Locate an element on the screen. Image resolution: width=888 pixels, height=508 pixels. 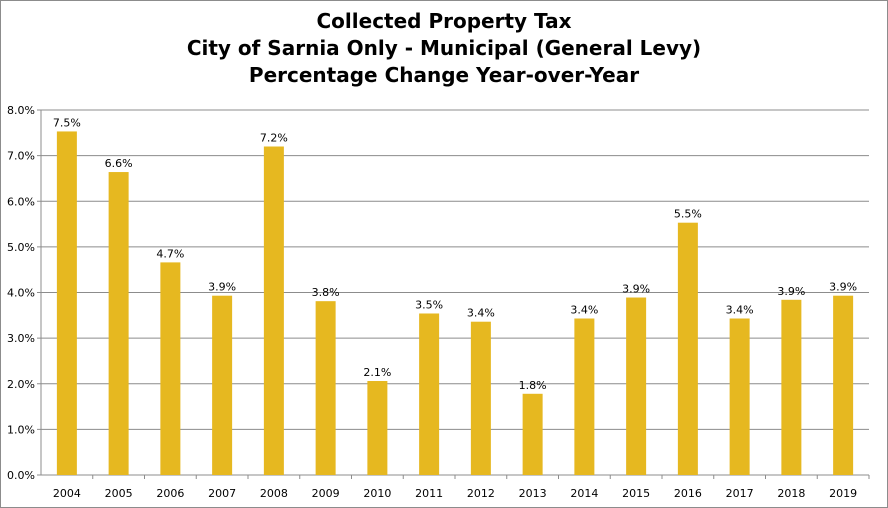
y-tick-label: 7.0% is located at coordinates (21, 156).